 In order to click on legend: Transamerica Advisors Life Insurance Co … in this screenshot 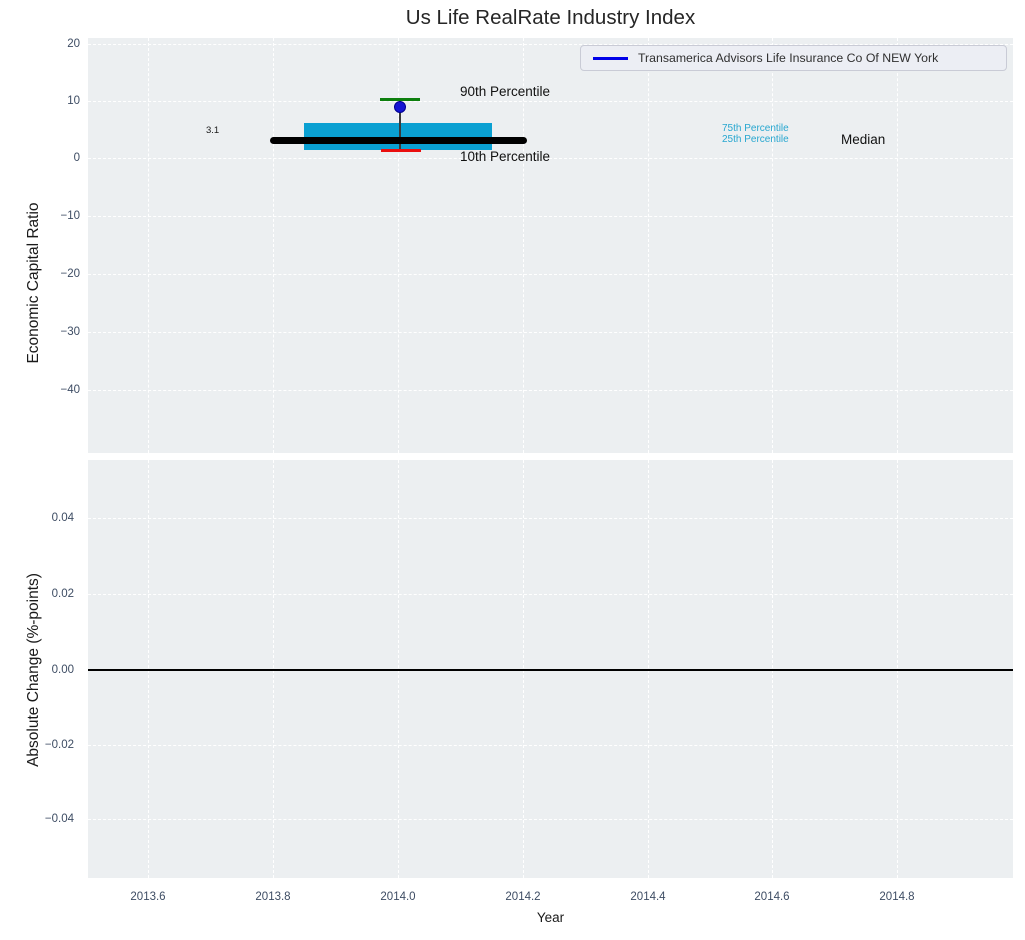, I will do `click(793, 58)`.